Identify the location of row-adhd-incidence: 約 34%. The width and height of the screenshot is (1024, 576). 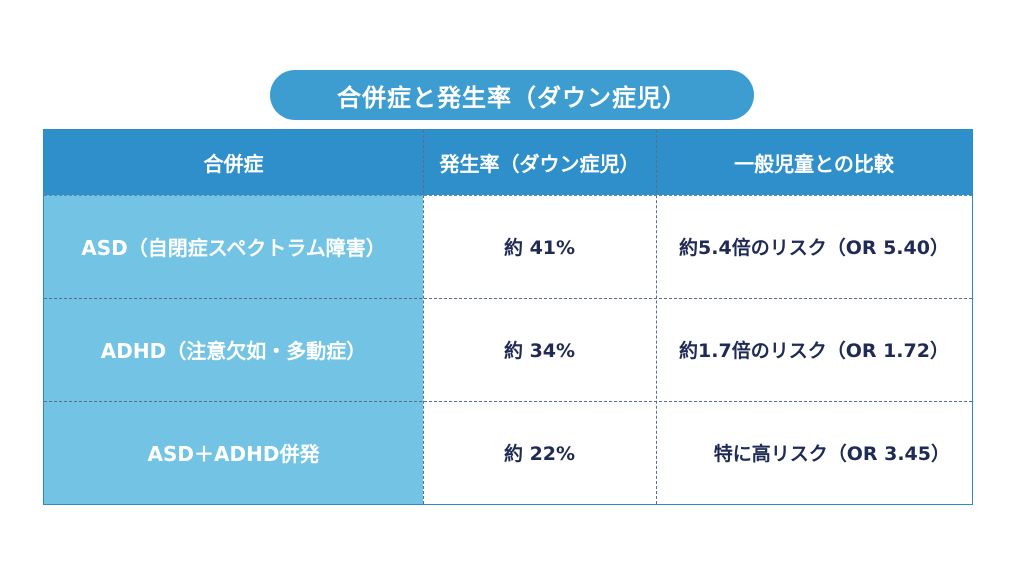
(539, 351).